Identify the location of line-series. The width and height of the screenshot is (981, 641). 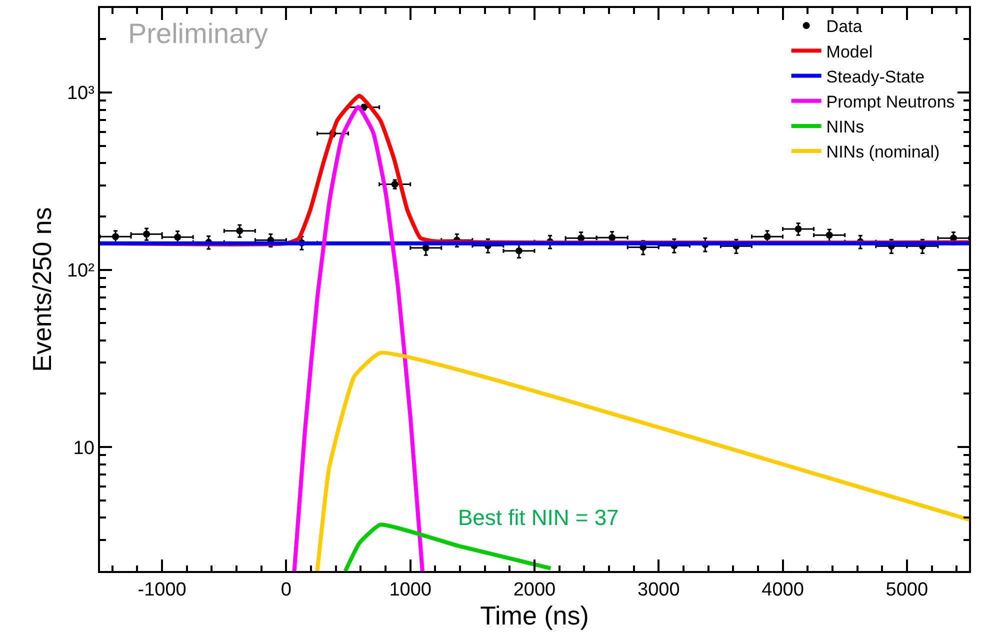
(358, 337).